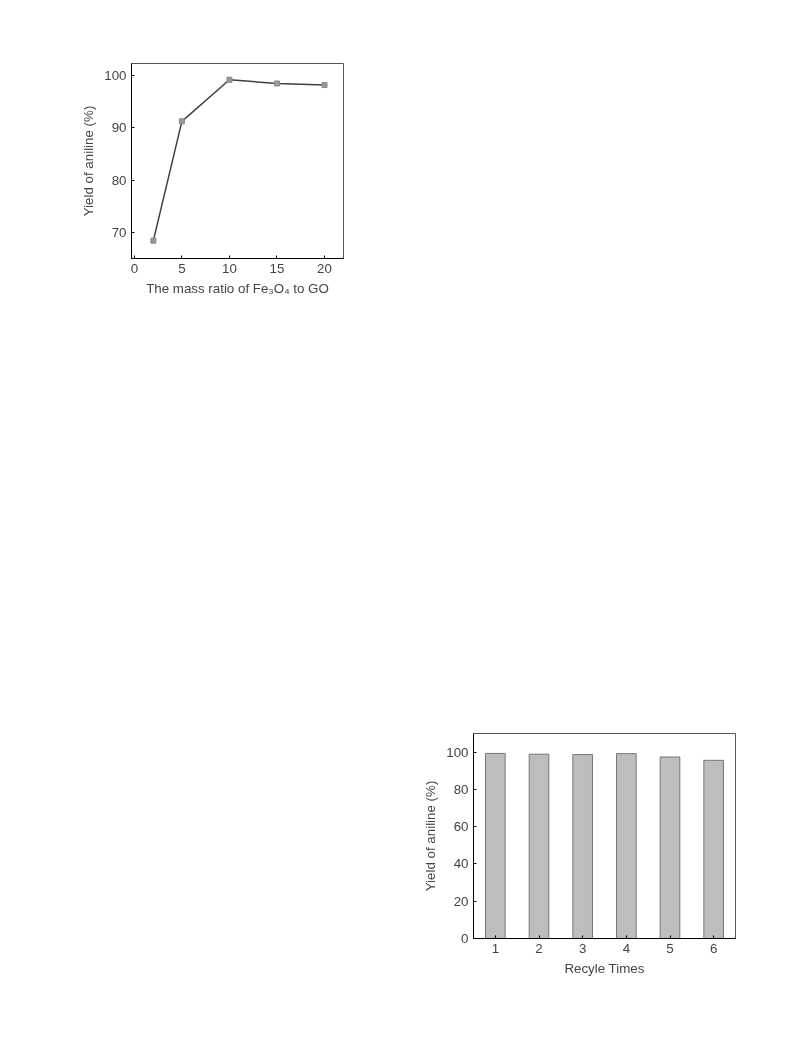 The height and width of the screenshot is (1057, 793). I want to click on y-tick-label: 20, so click(461, 901).